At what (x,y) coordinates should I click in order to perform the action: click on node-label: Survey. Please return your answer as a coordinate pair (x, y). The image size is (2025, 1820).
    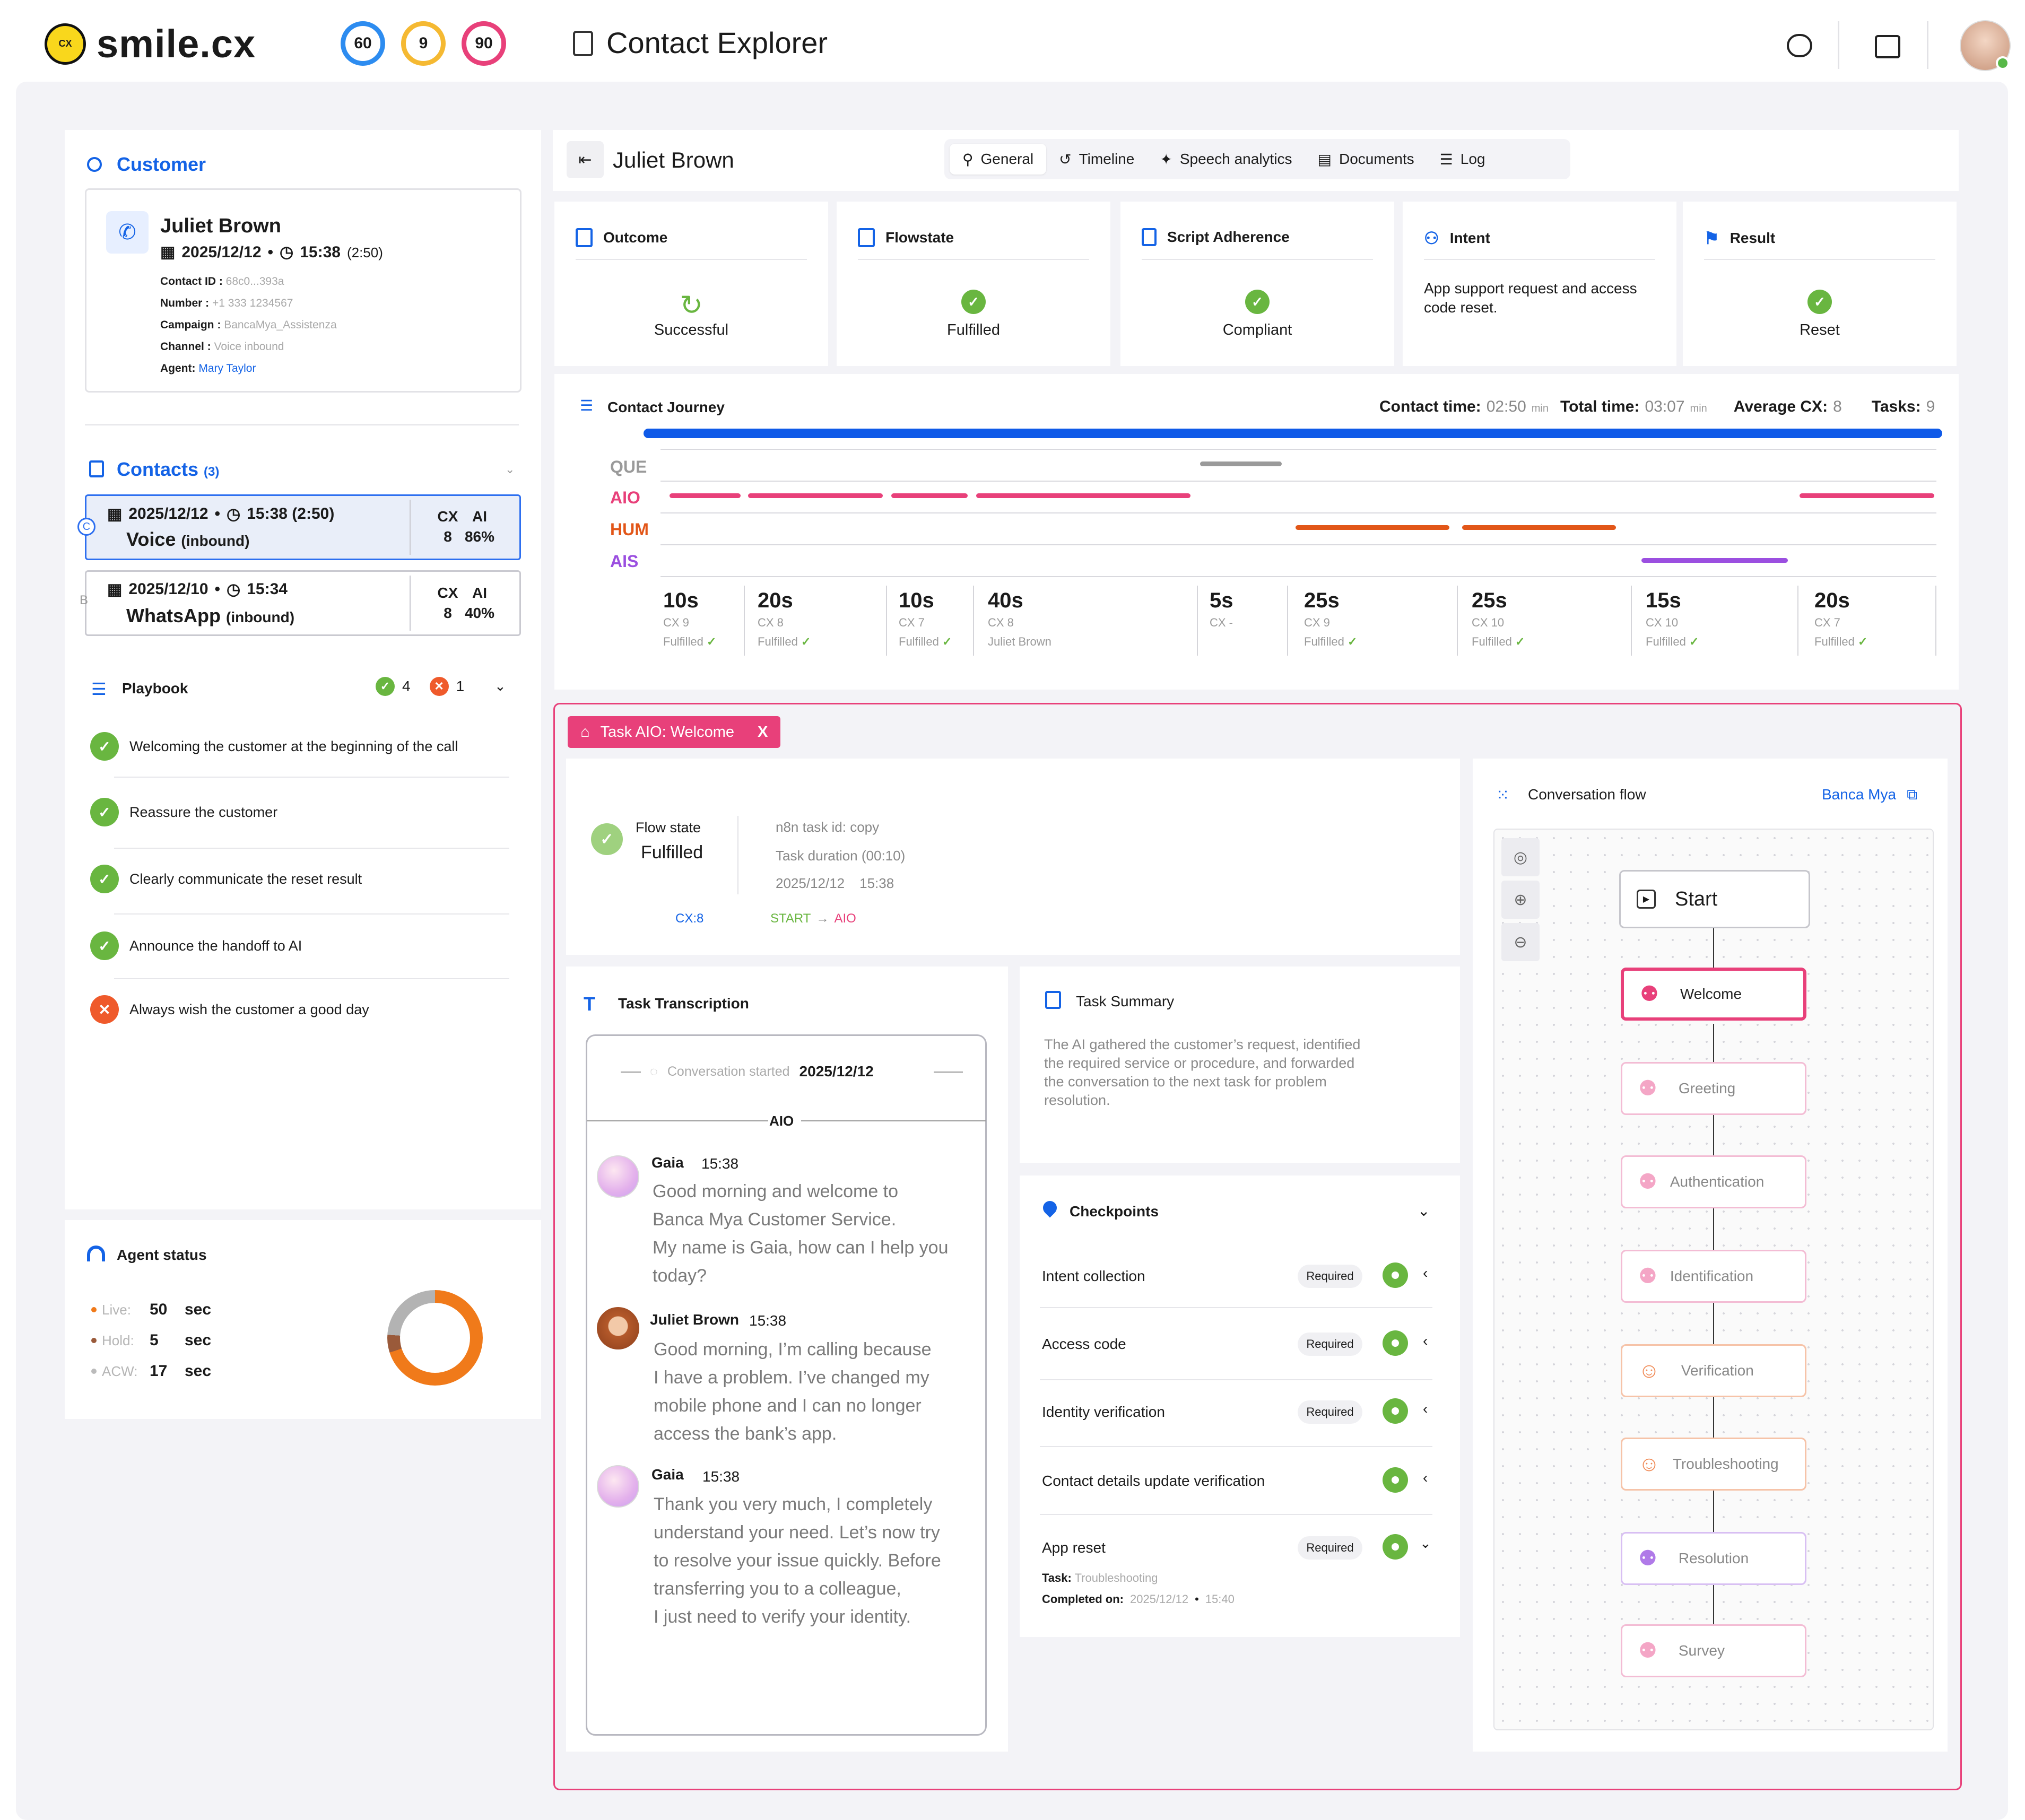
    Looking at the image, I should click on (1701, 1650).